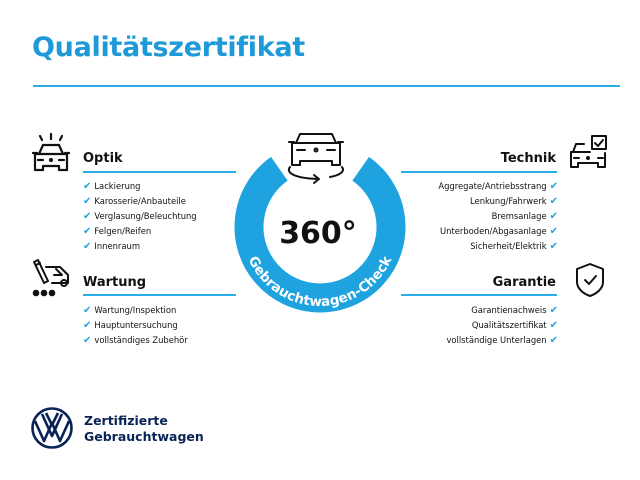 This screenshot has width=640, height=480. I want to click on car-lights-icon, so click(51, 152).